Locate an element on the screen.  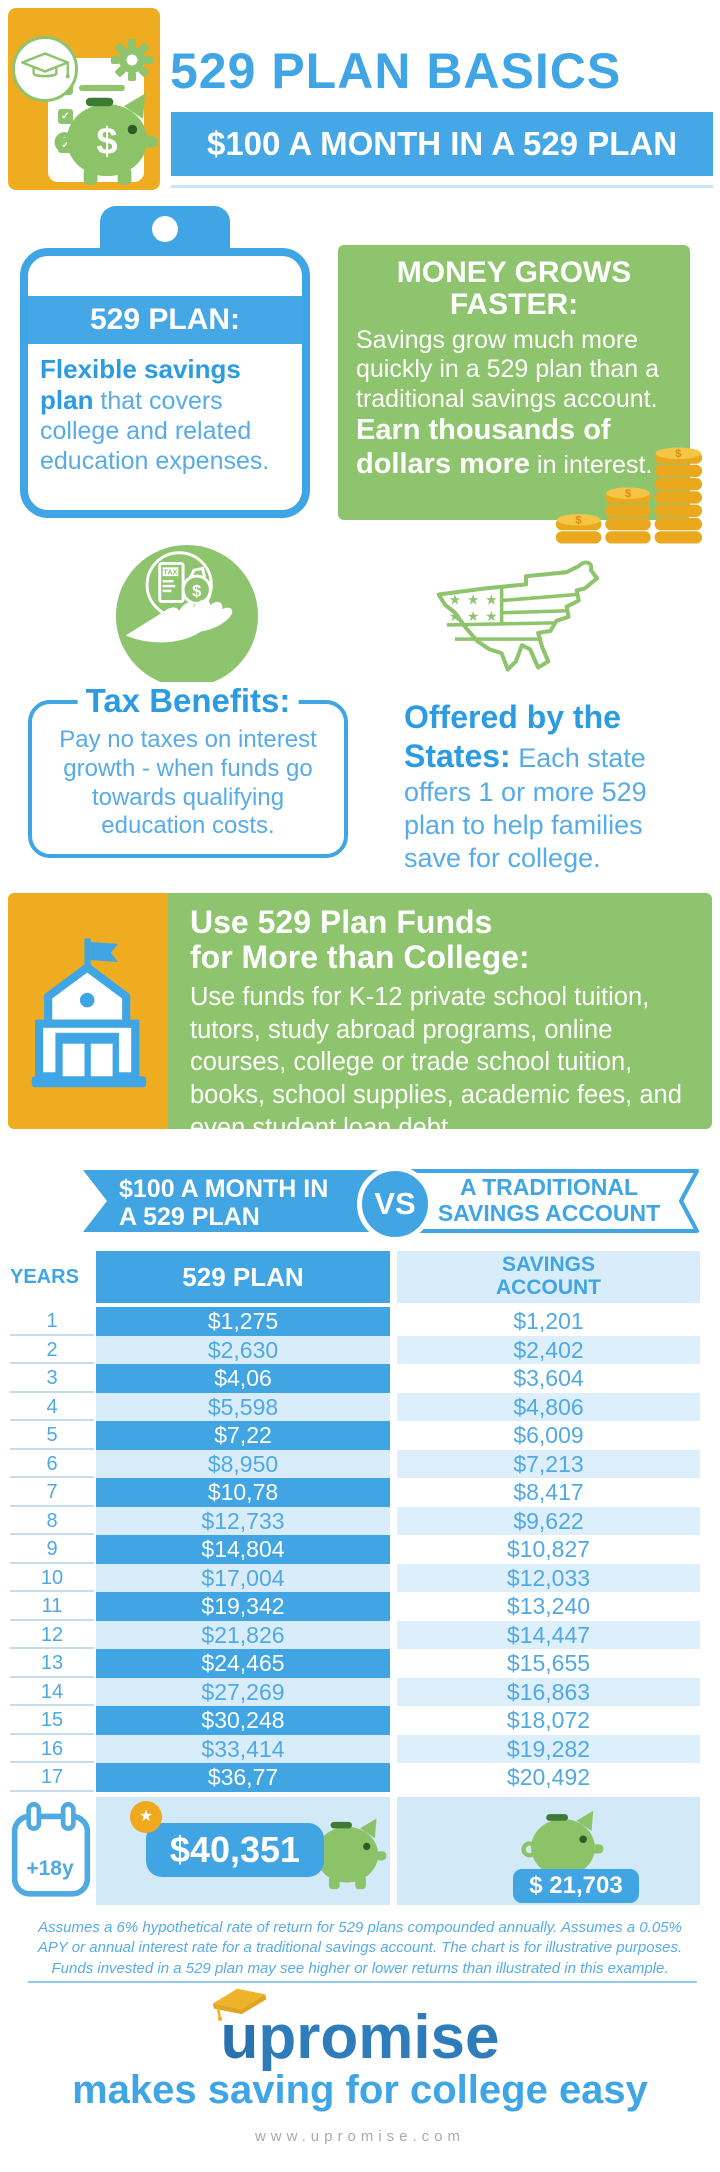
school-building-icon is located at coordinates (89, 1013).